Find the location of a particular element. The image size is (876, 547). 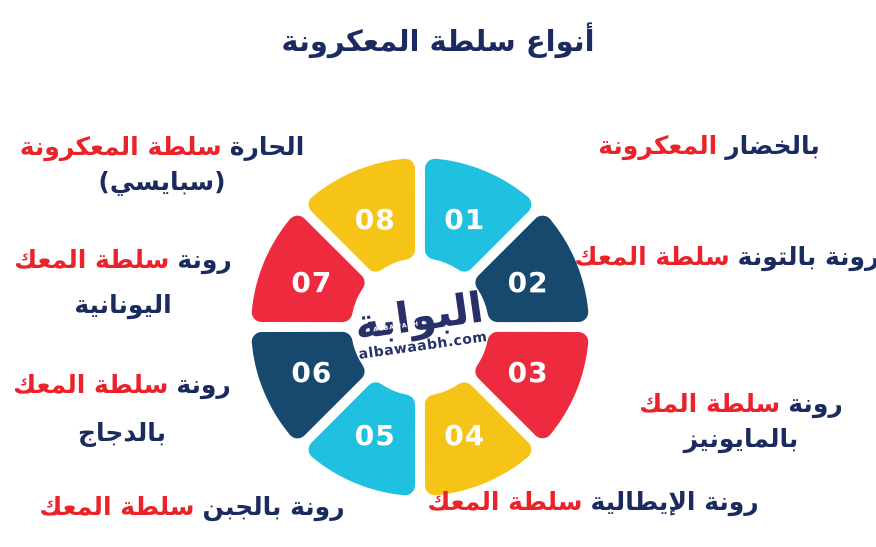

label-italian-pasta-salad: سلطة المعك رونة الإيطالية is located at coordinates (592, 502).